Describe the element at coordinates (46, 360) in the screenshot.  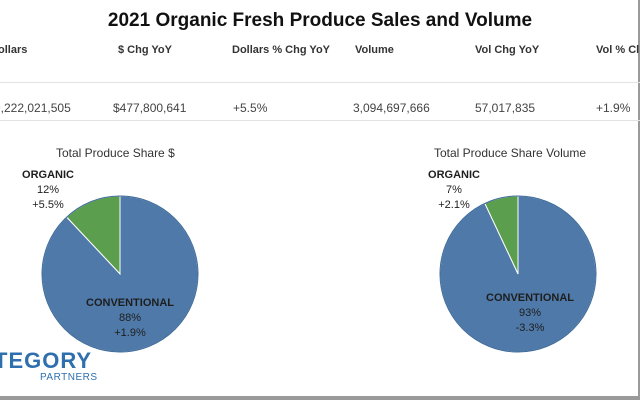
I see `logo-wordmark: TEGORY` at that location.